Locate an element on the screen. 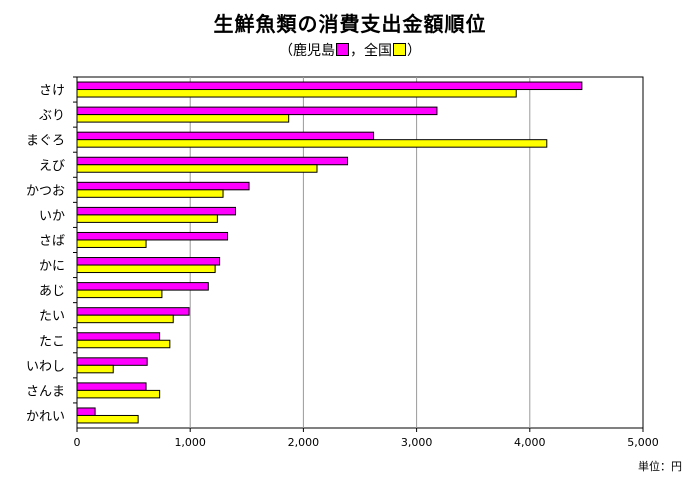 The image size is (700, 482). x-tick-label: 0 is located at coordinates (77, 442).